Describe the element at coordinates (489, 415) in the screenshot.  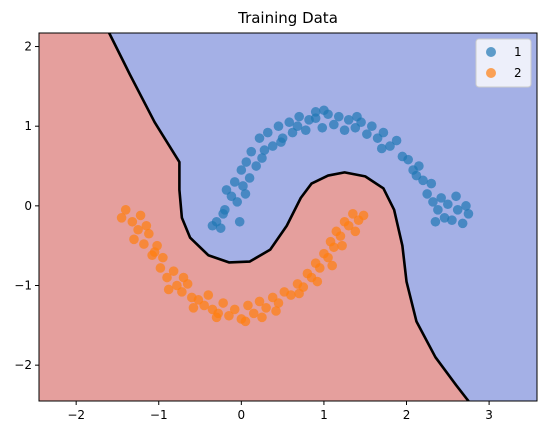
I see `x-tick-label: 3` at that location.